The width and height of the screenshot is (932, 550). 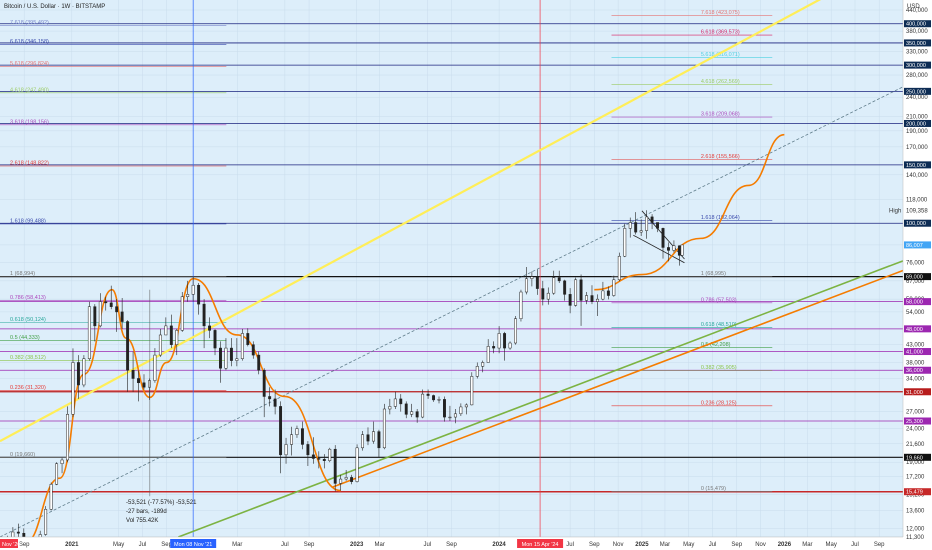 What do you see at coordinates (716, 345) in the screenshot?
I see `fib-level-label: 0.5 (42,208)` at bounding box center [716, 345].